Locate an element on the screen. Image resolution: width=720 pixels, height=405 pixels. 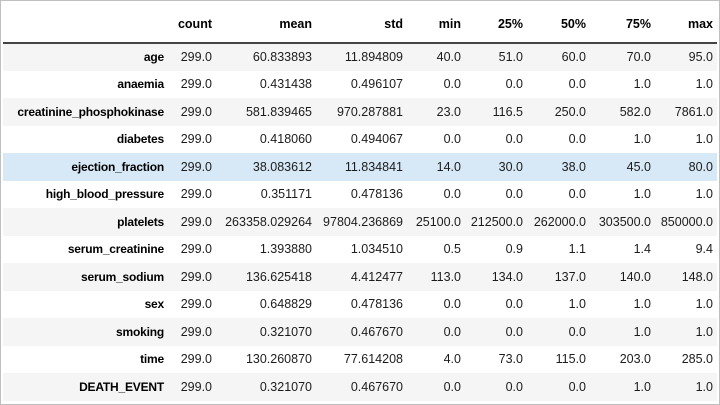
cell: 850000.0 is located at coordinates (686, 221).